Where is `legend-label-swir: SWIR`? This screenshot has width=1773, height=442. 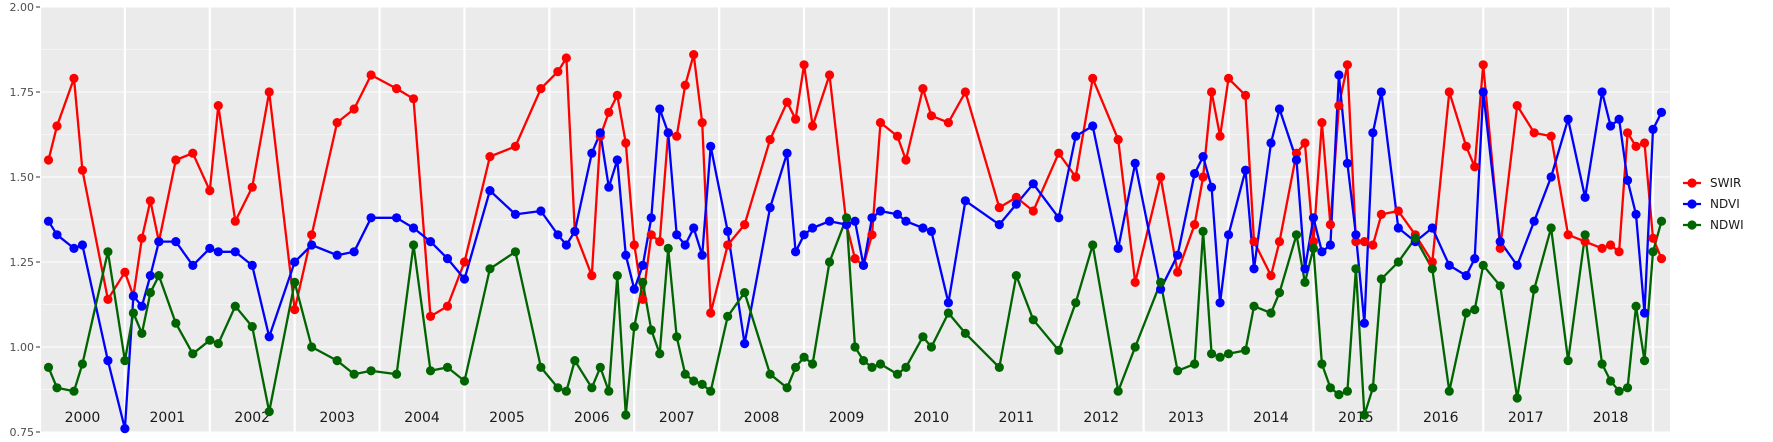 legend-label-swir: SWIR is located at coordinates (1725, 183).